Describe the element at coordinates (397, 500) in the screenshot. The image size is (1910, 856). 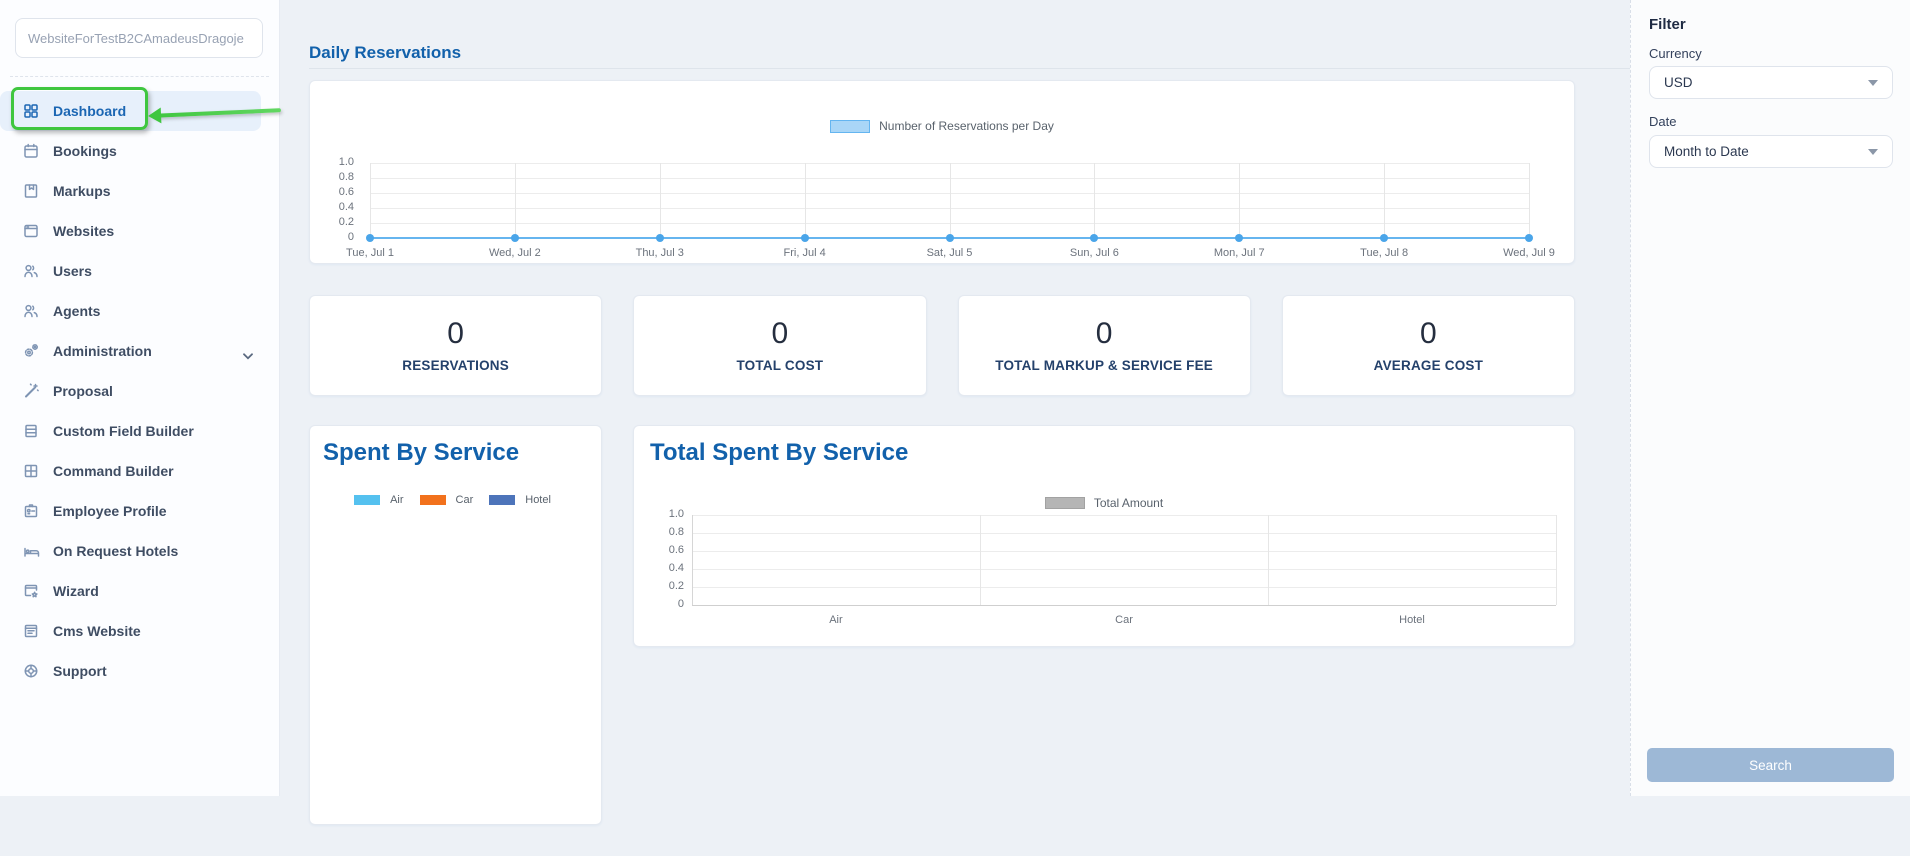
I see `legend-label-air: Air` at that location.